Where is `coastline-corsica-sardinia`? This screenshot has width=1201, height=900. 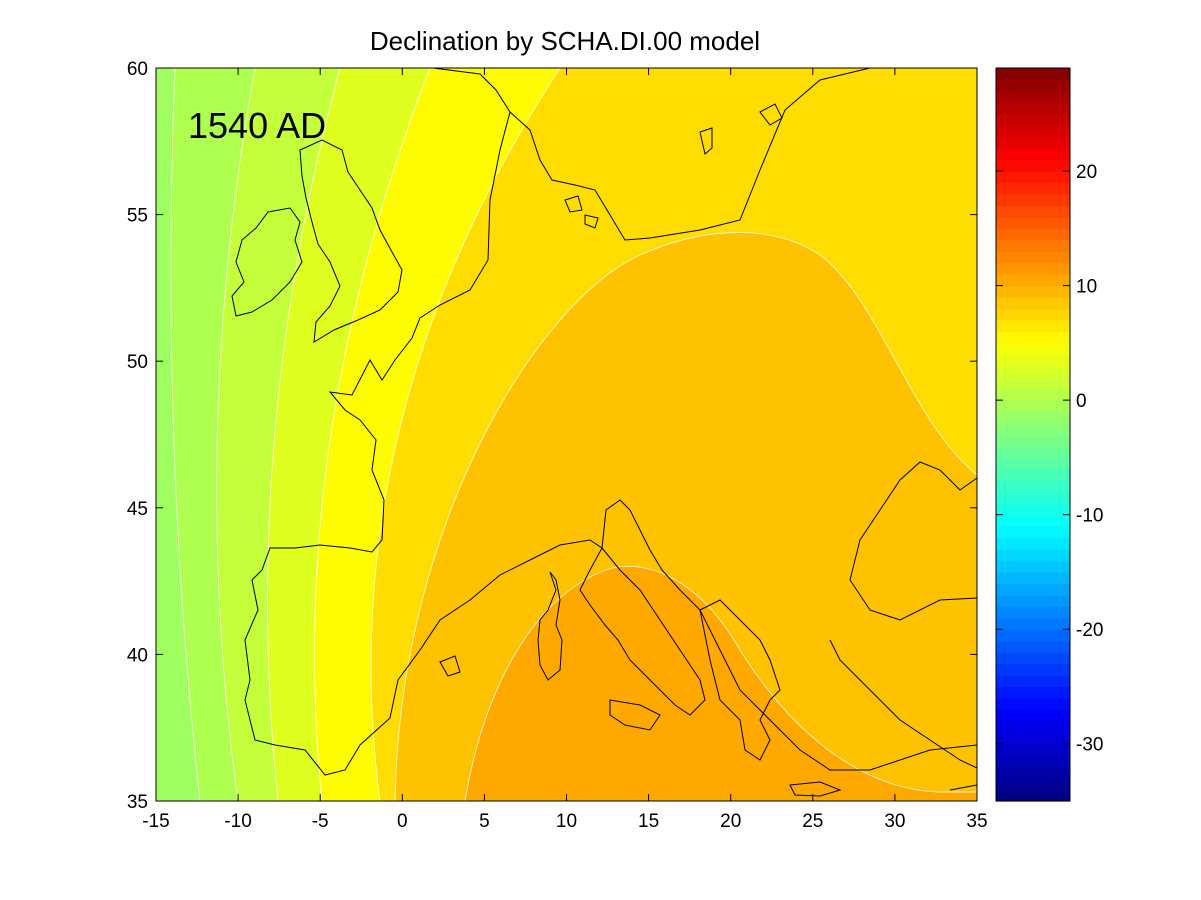
coastline-corsica-sardinia is located at coordinates (550, 626).